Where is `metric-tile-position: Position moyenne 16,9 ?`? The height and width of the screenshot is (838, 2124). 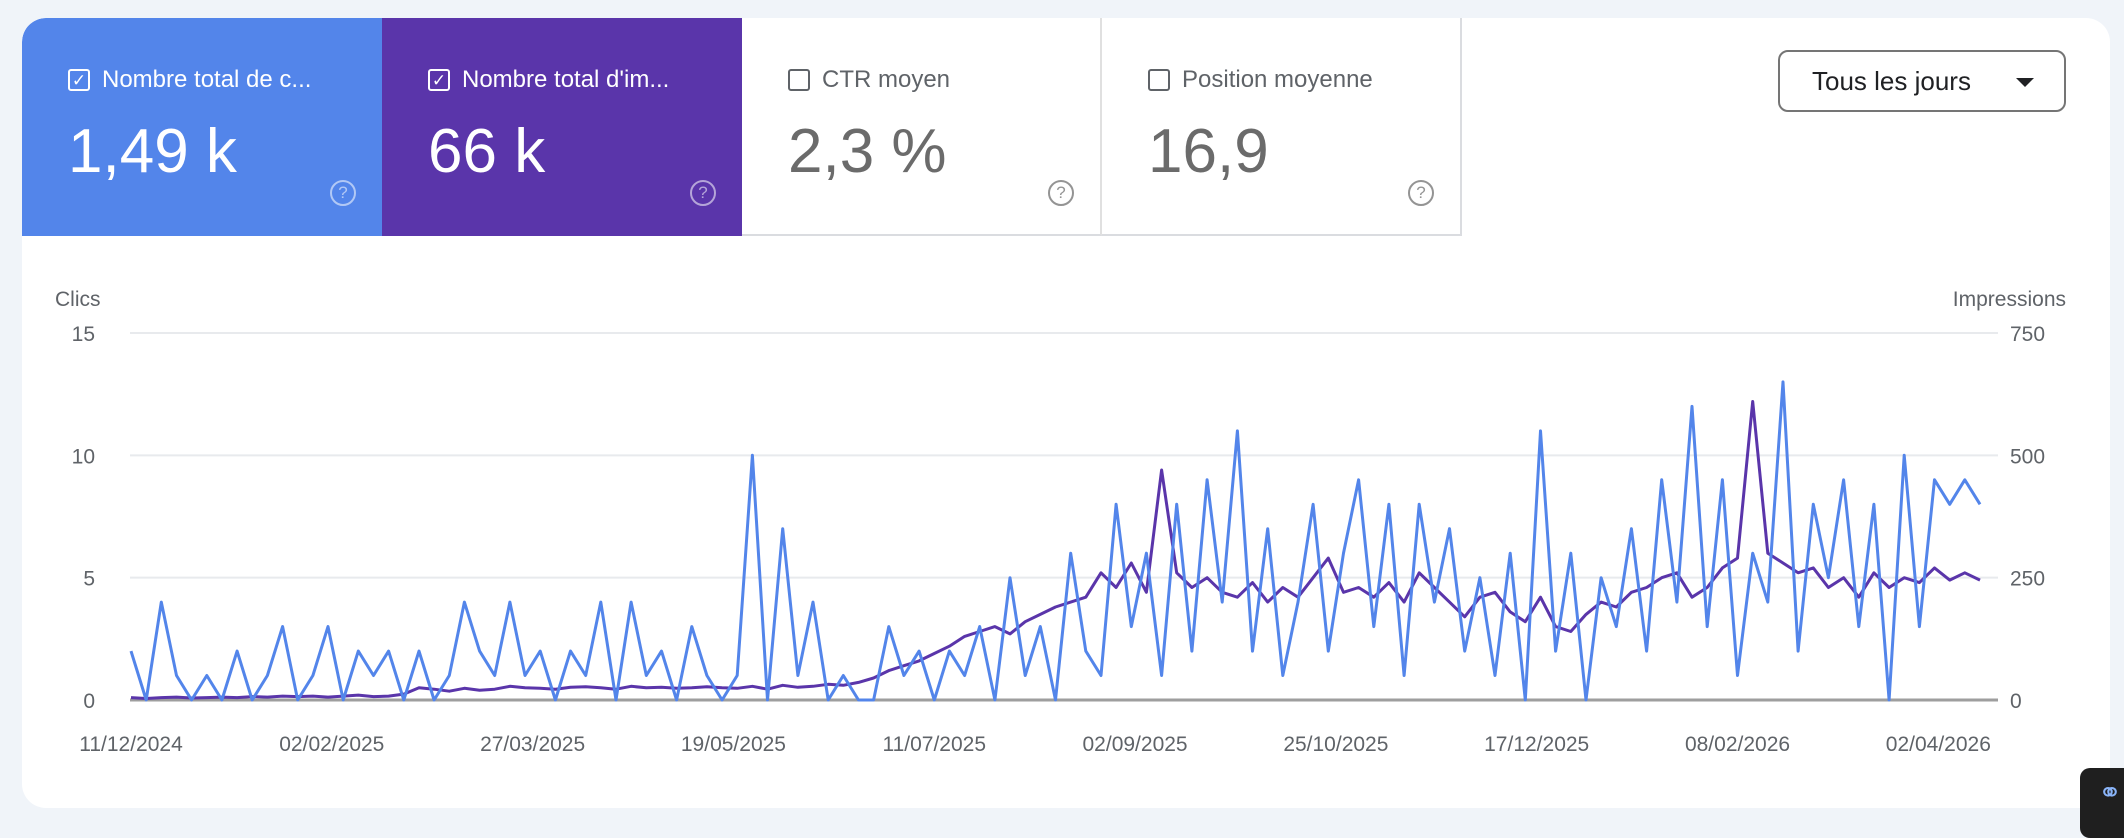 metric-tile-position: Position moyenne 16,9 ? is located at coordinates (1282, 127).